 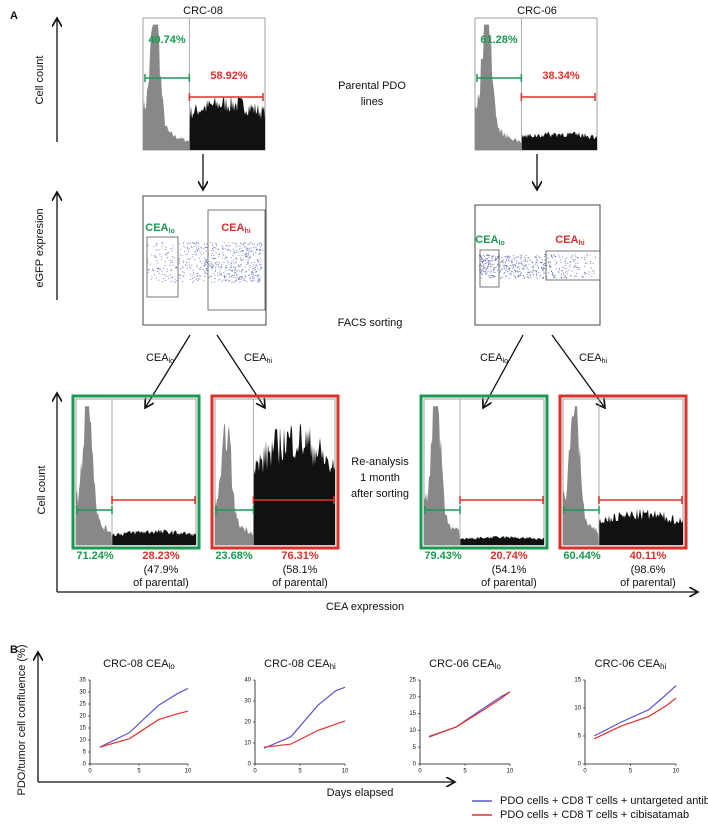 I want to click on y-tick-label: 35, so click(x=82, y=681).